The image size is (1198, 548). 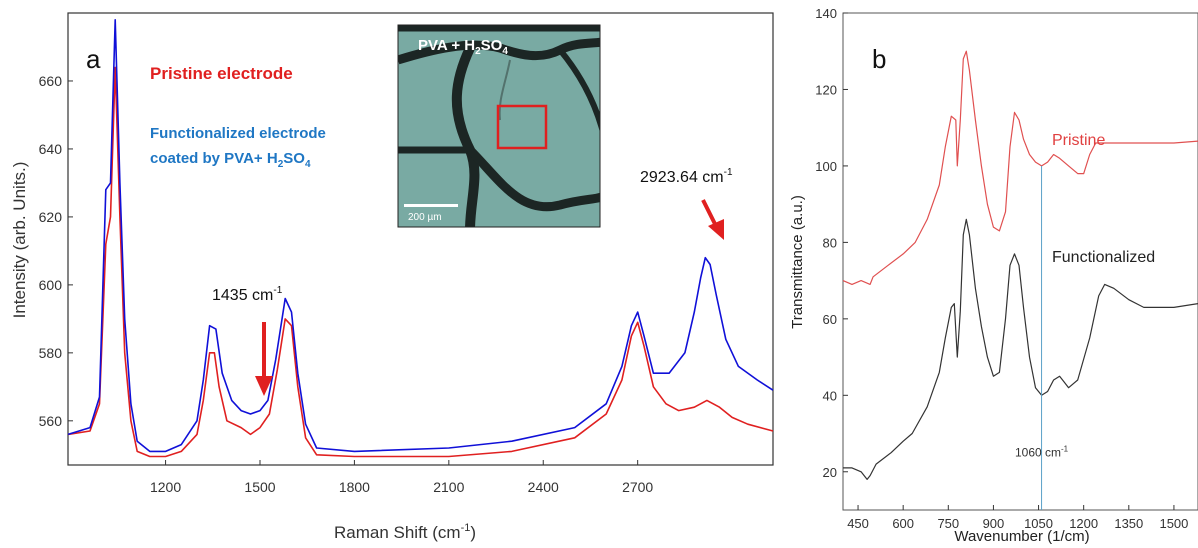 What do you see at coordinates (51, 149) in the screenshot?
I see `y-tick-label: 640` at bounding box center [51, 149].